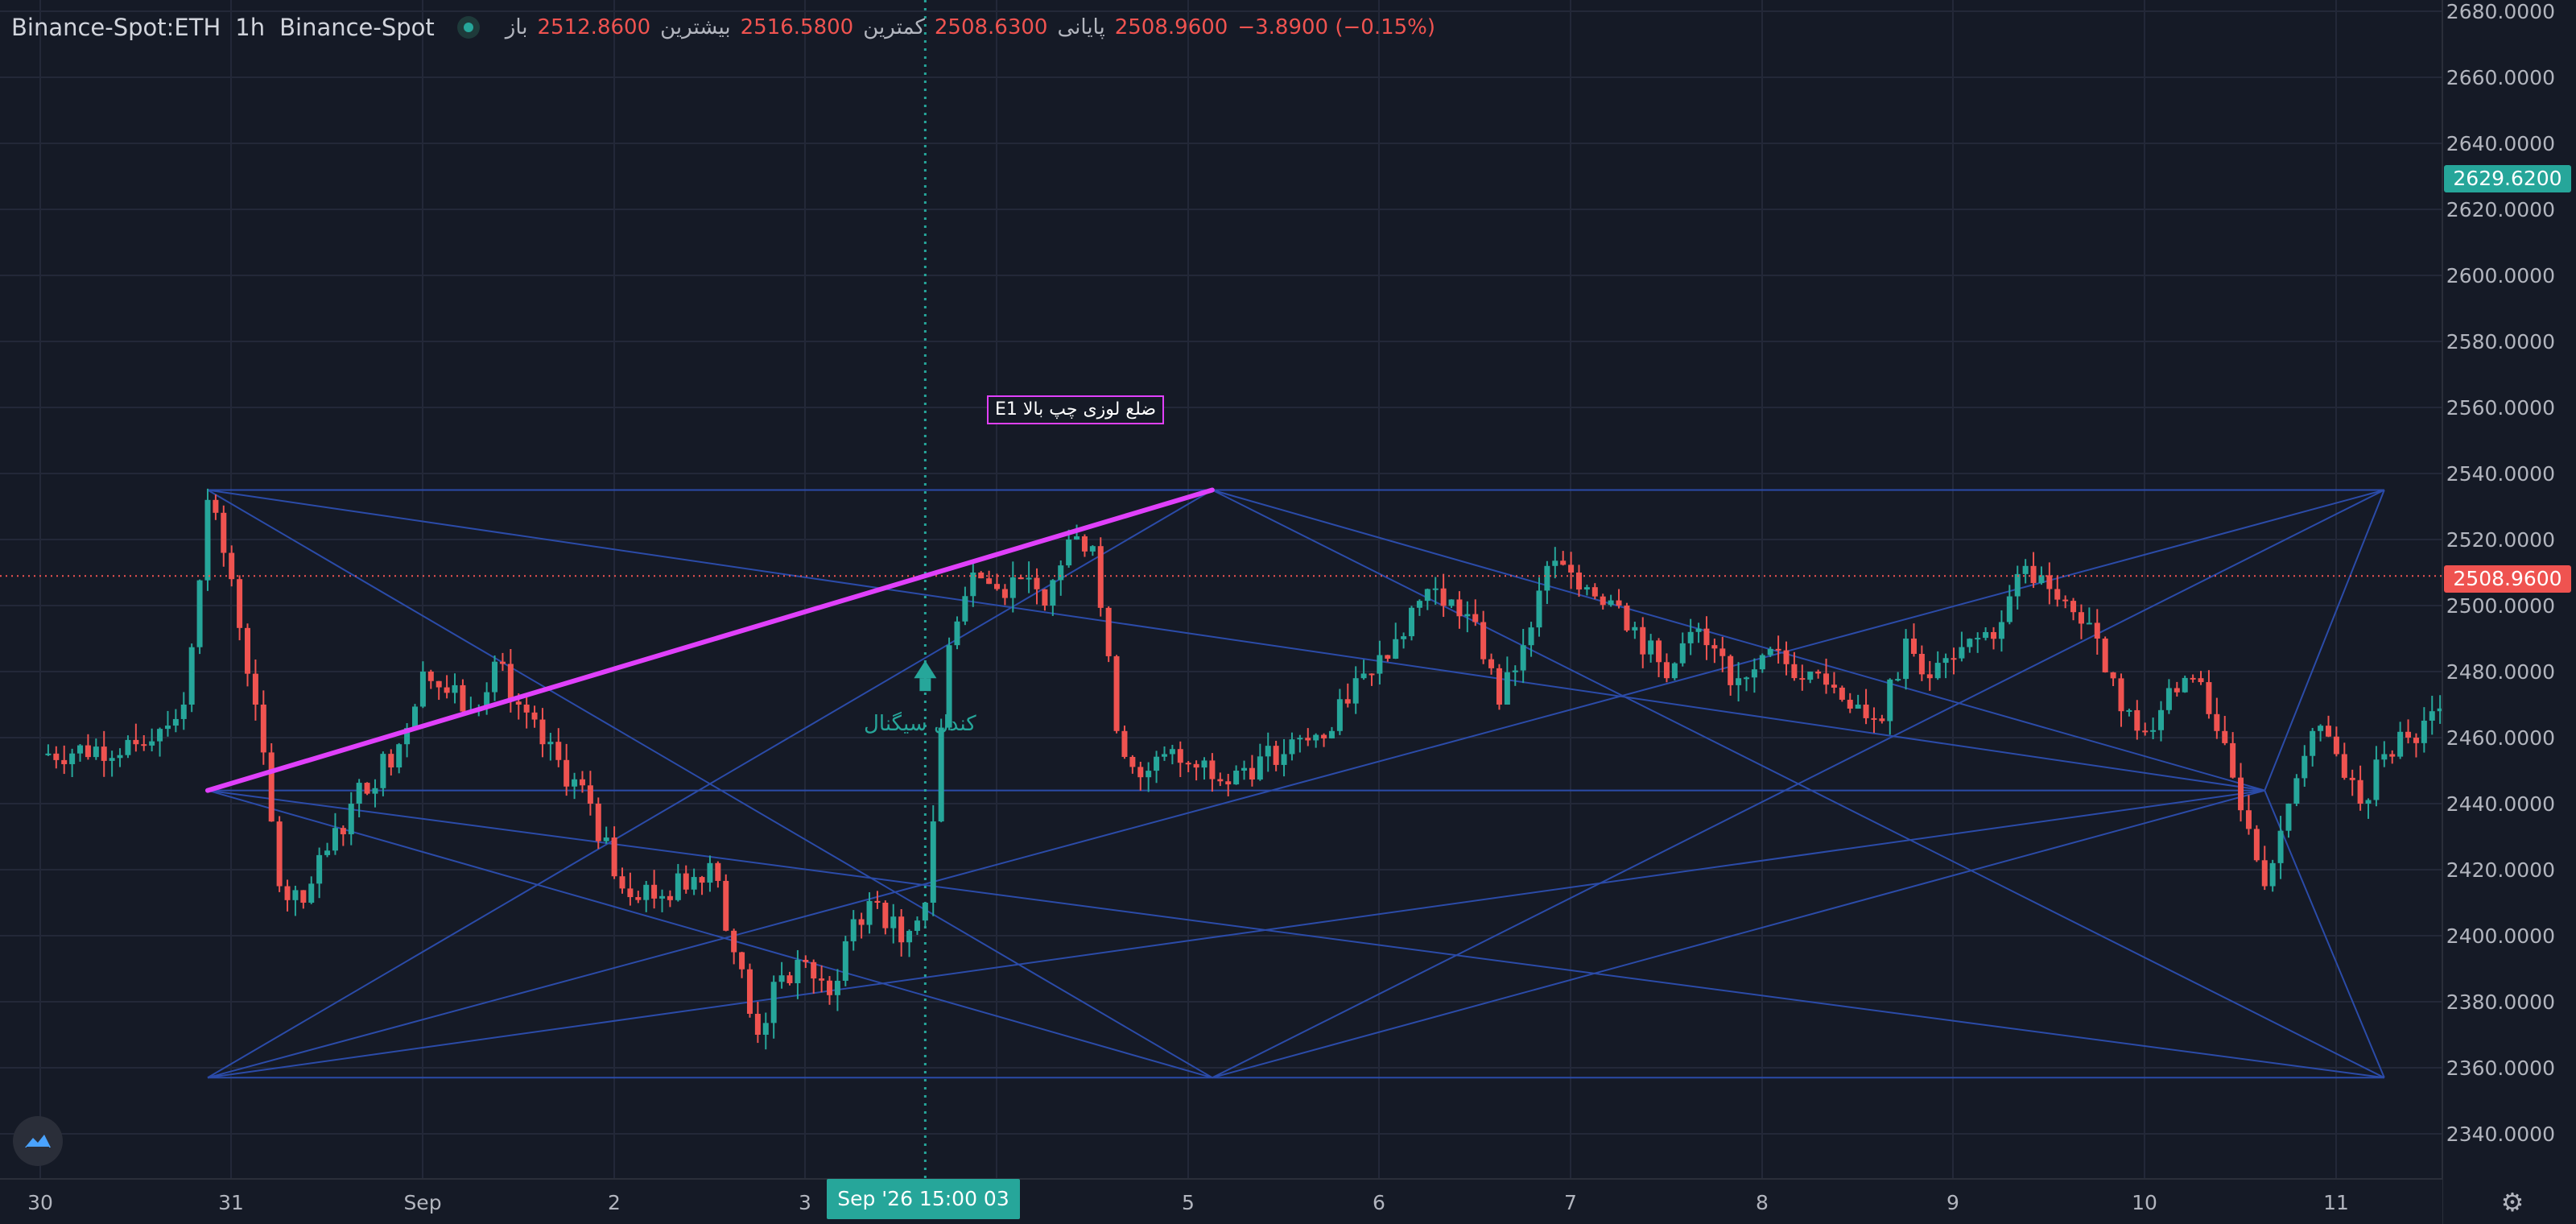 The image size is (2576, 1224). I want to click on price-tick-label: 2600.0000, so click(2500, 275).